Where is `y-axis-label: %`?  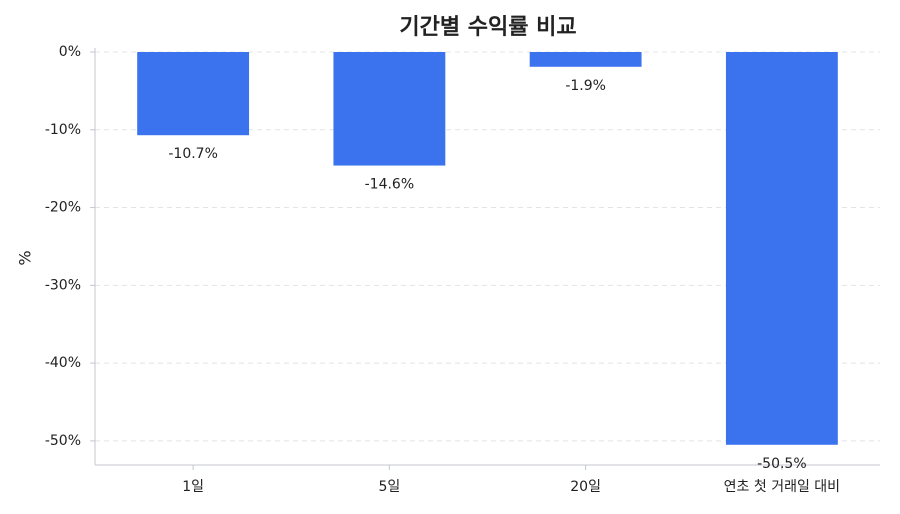
y-axis-label: % is located at coordinates (25, 257).